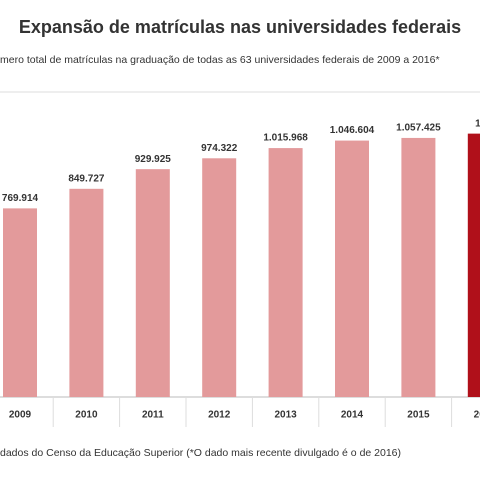 This screenshot has width=480, height=480. What do you see at coordinates (418, 128) in the screenshot?
I see `value-label: 1.057.425` at bounding box center [418, 128].